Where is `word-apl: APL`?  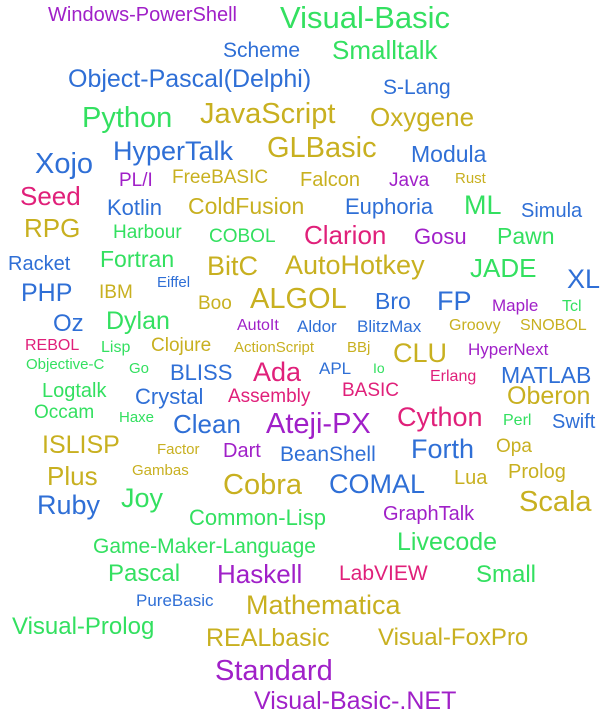
word-apl: APL is located at coordinates (335, 368).